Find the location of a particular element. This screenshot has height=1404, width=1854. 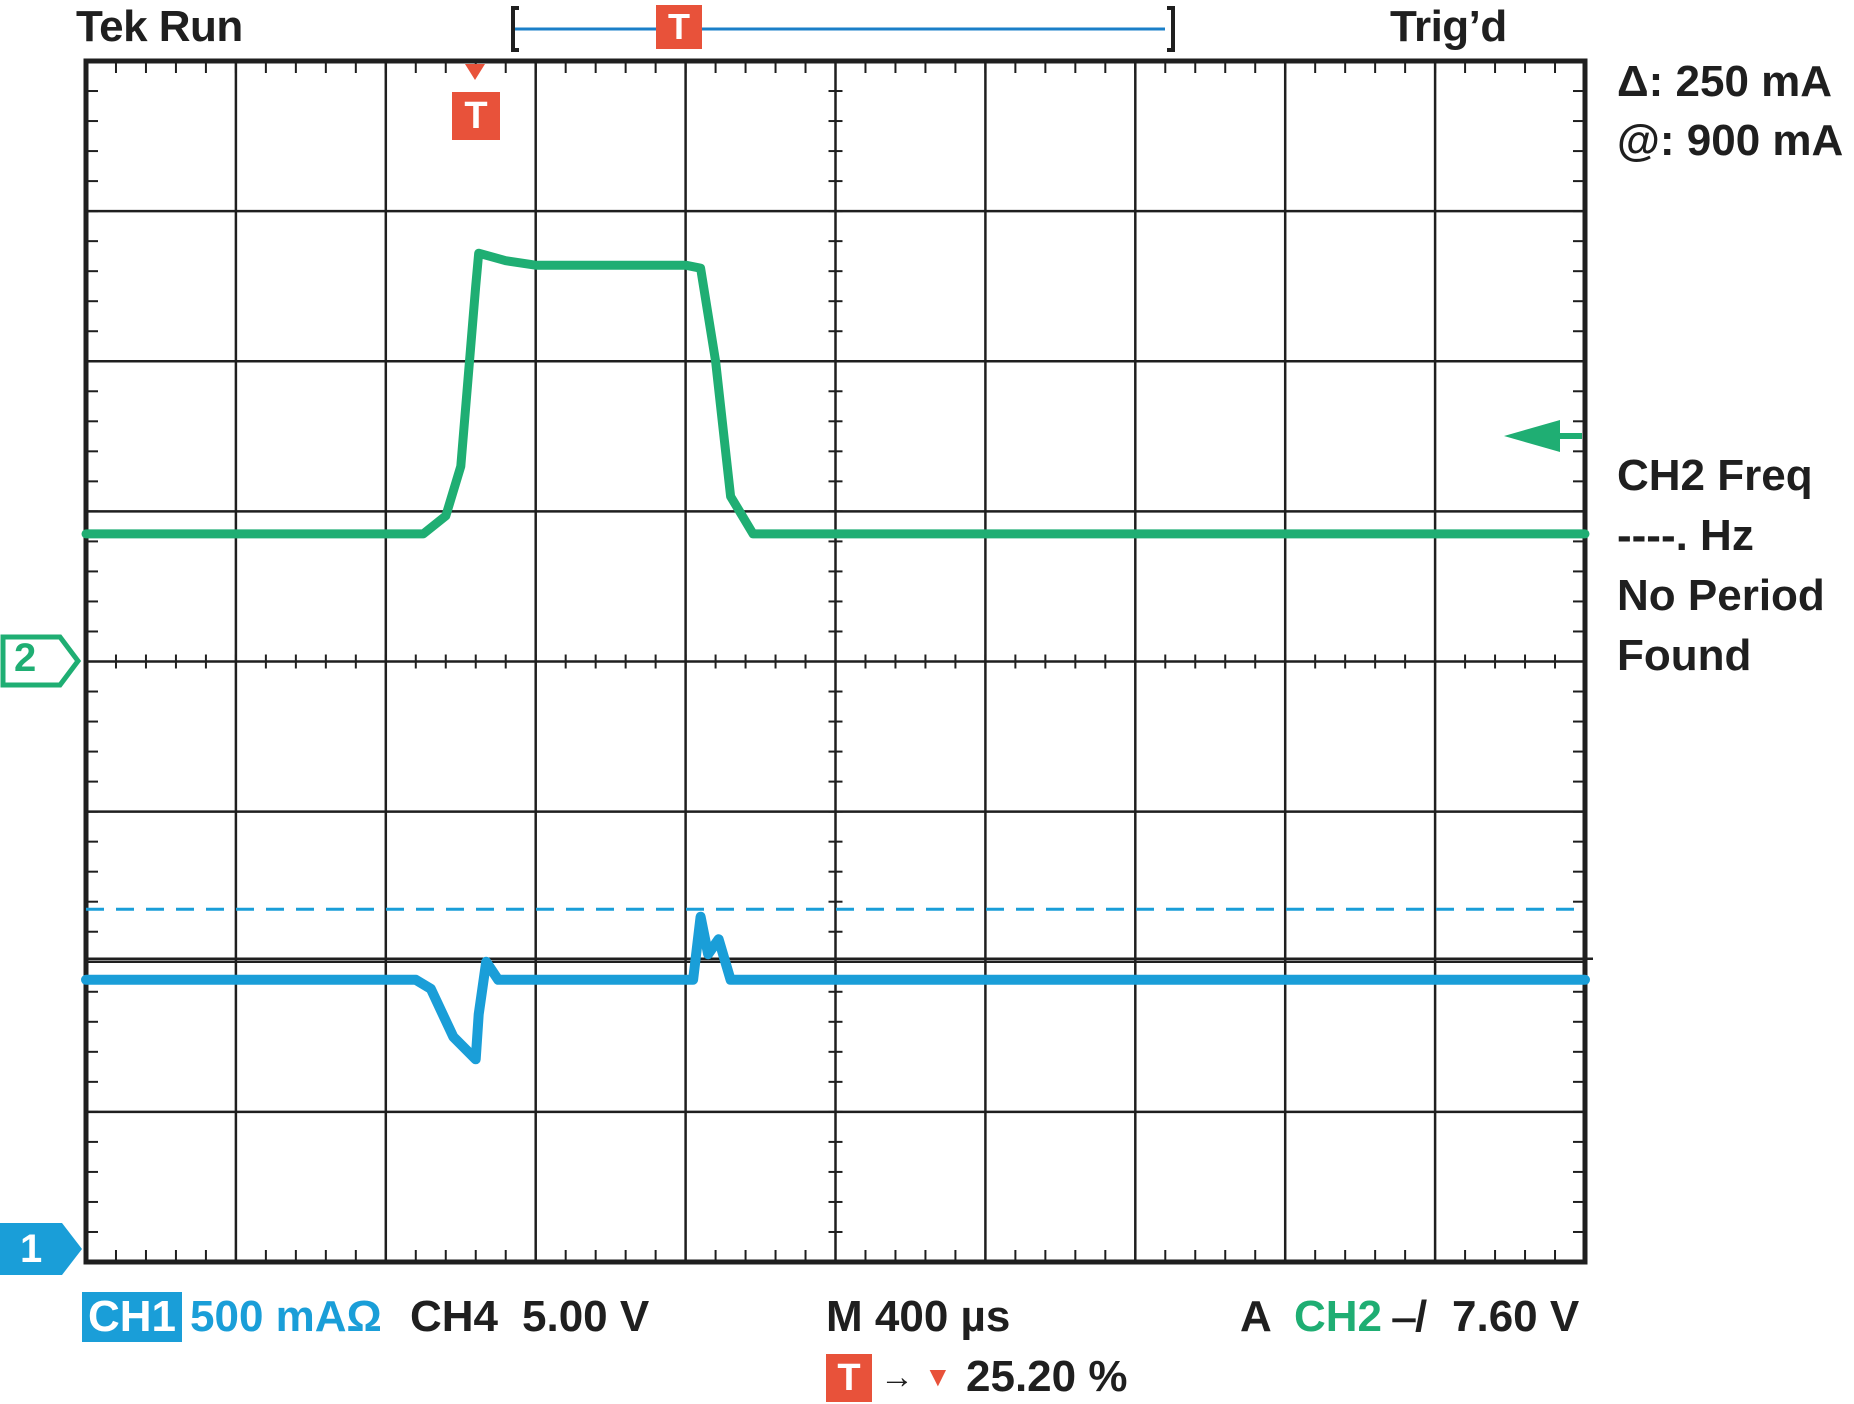

record-trigger-marker: T is located at coordinates (679, 27).